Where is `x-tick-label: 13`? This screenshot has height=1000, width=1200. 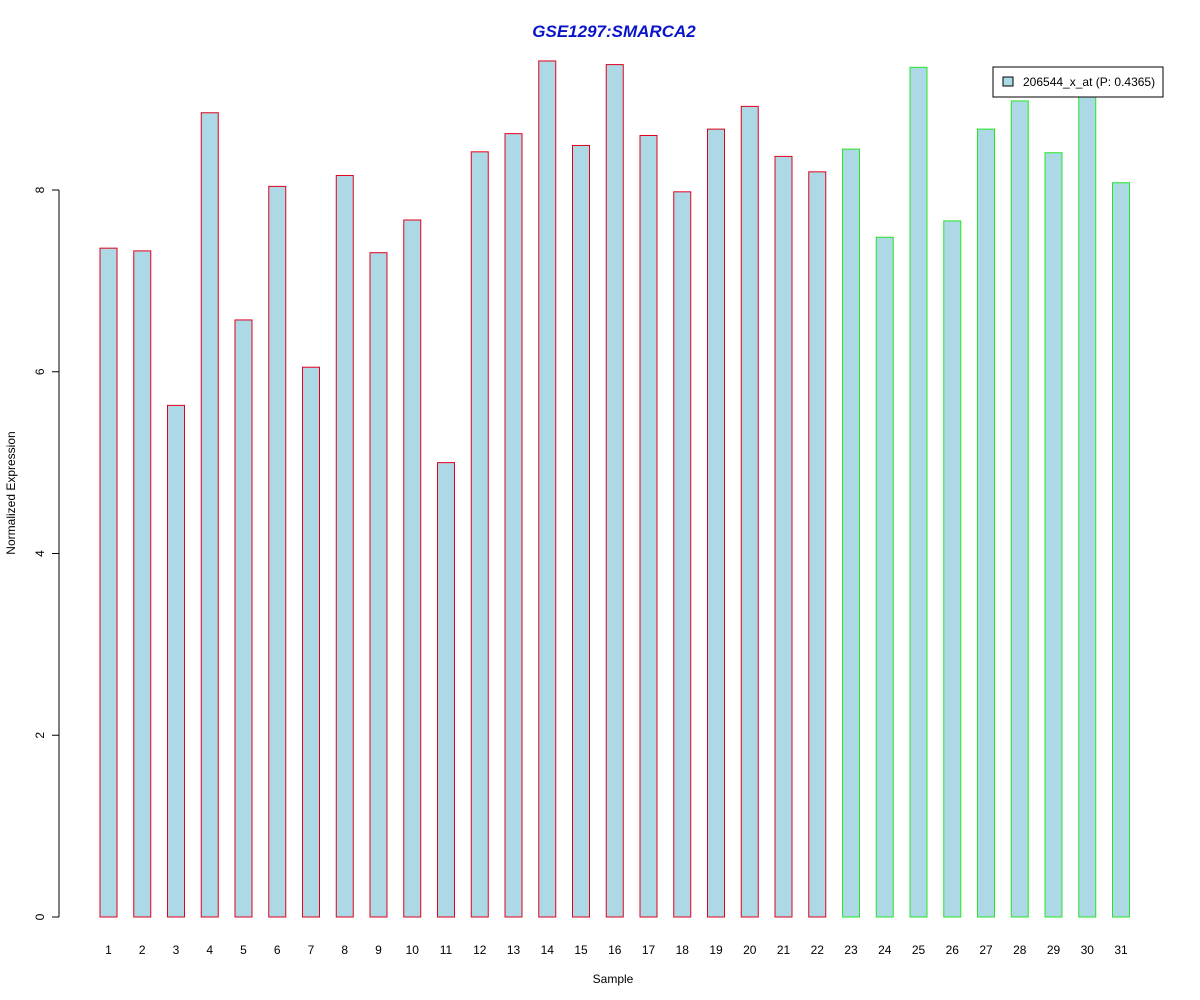 x-tick-label: 13 is located at coordinates (514, 950).